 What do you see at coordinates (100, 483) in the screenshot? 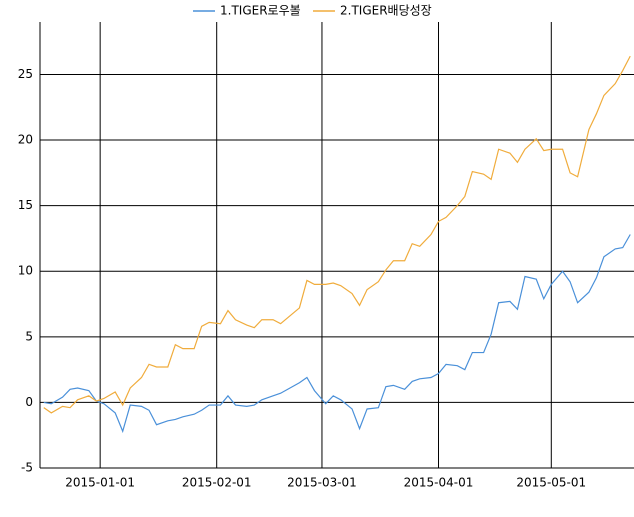
I see `x-tick-label: 2015-01-01` at bounding box center [100, 483].